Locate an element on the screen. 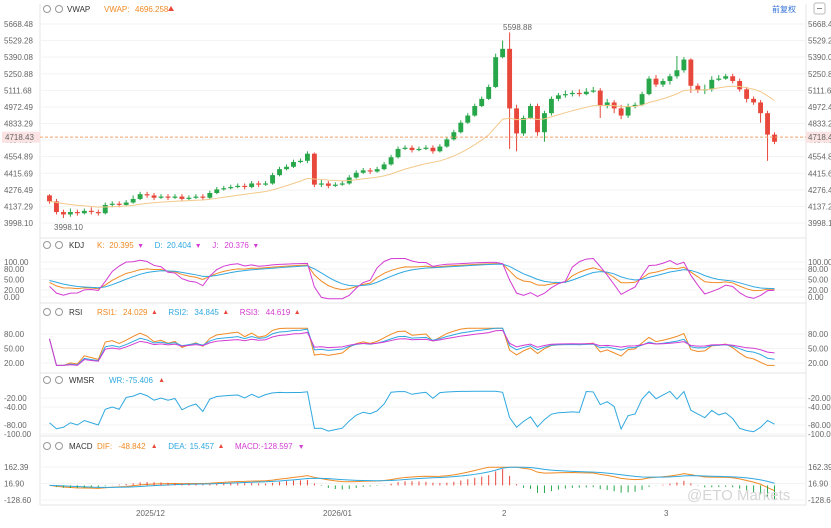 The image size is (831, 528). rsi-value-0: 24.029 is located at coordinates (135, 312).